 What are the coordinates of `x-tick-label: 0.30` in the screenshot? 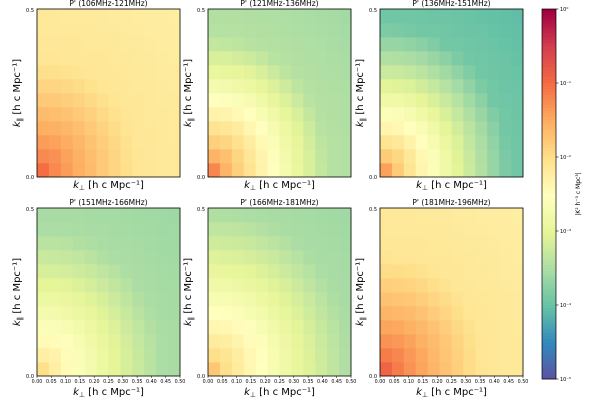 It's located at (293, 382).